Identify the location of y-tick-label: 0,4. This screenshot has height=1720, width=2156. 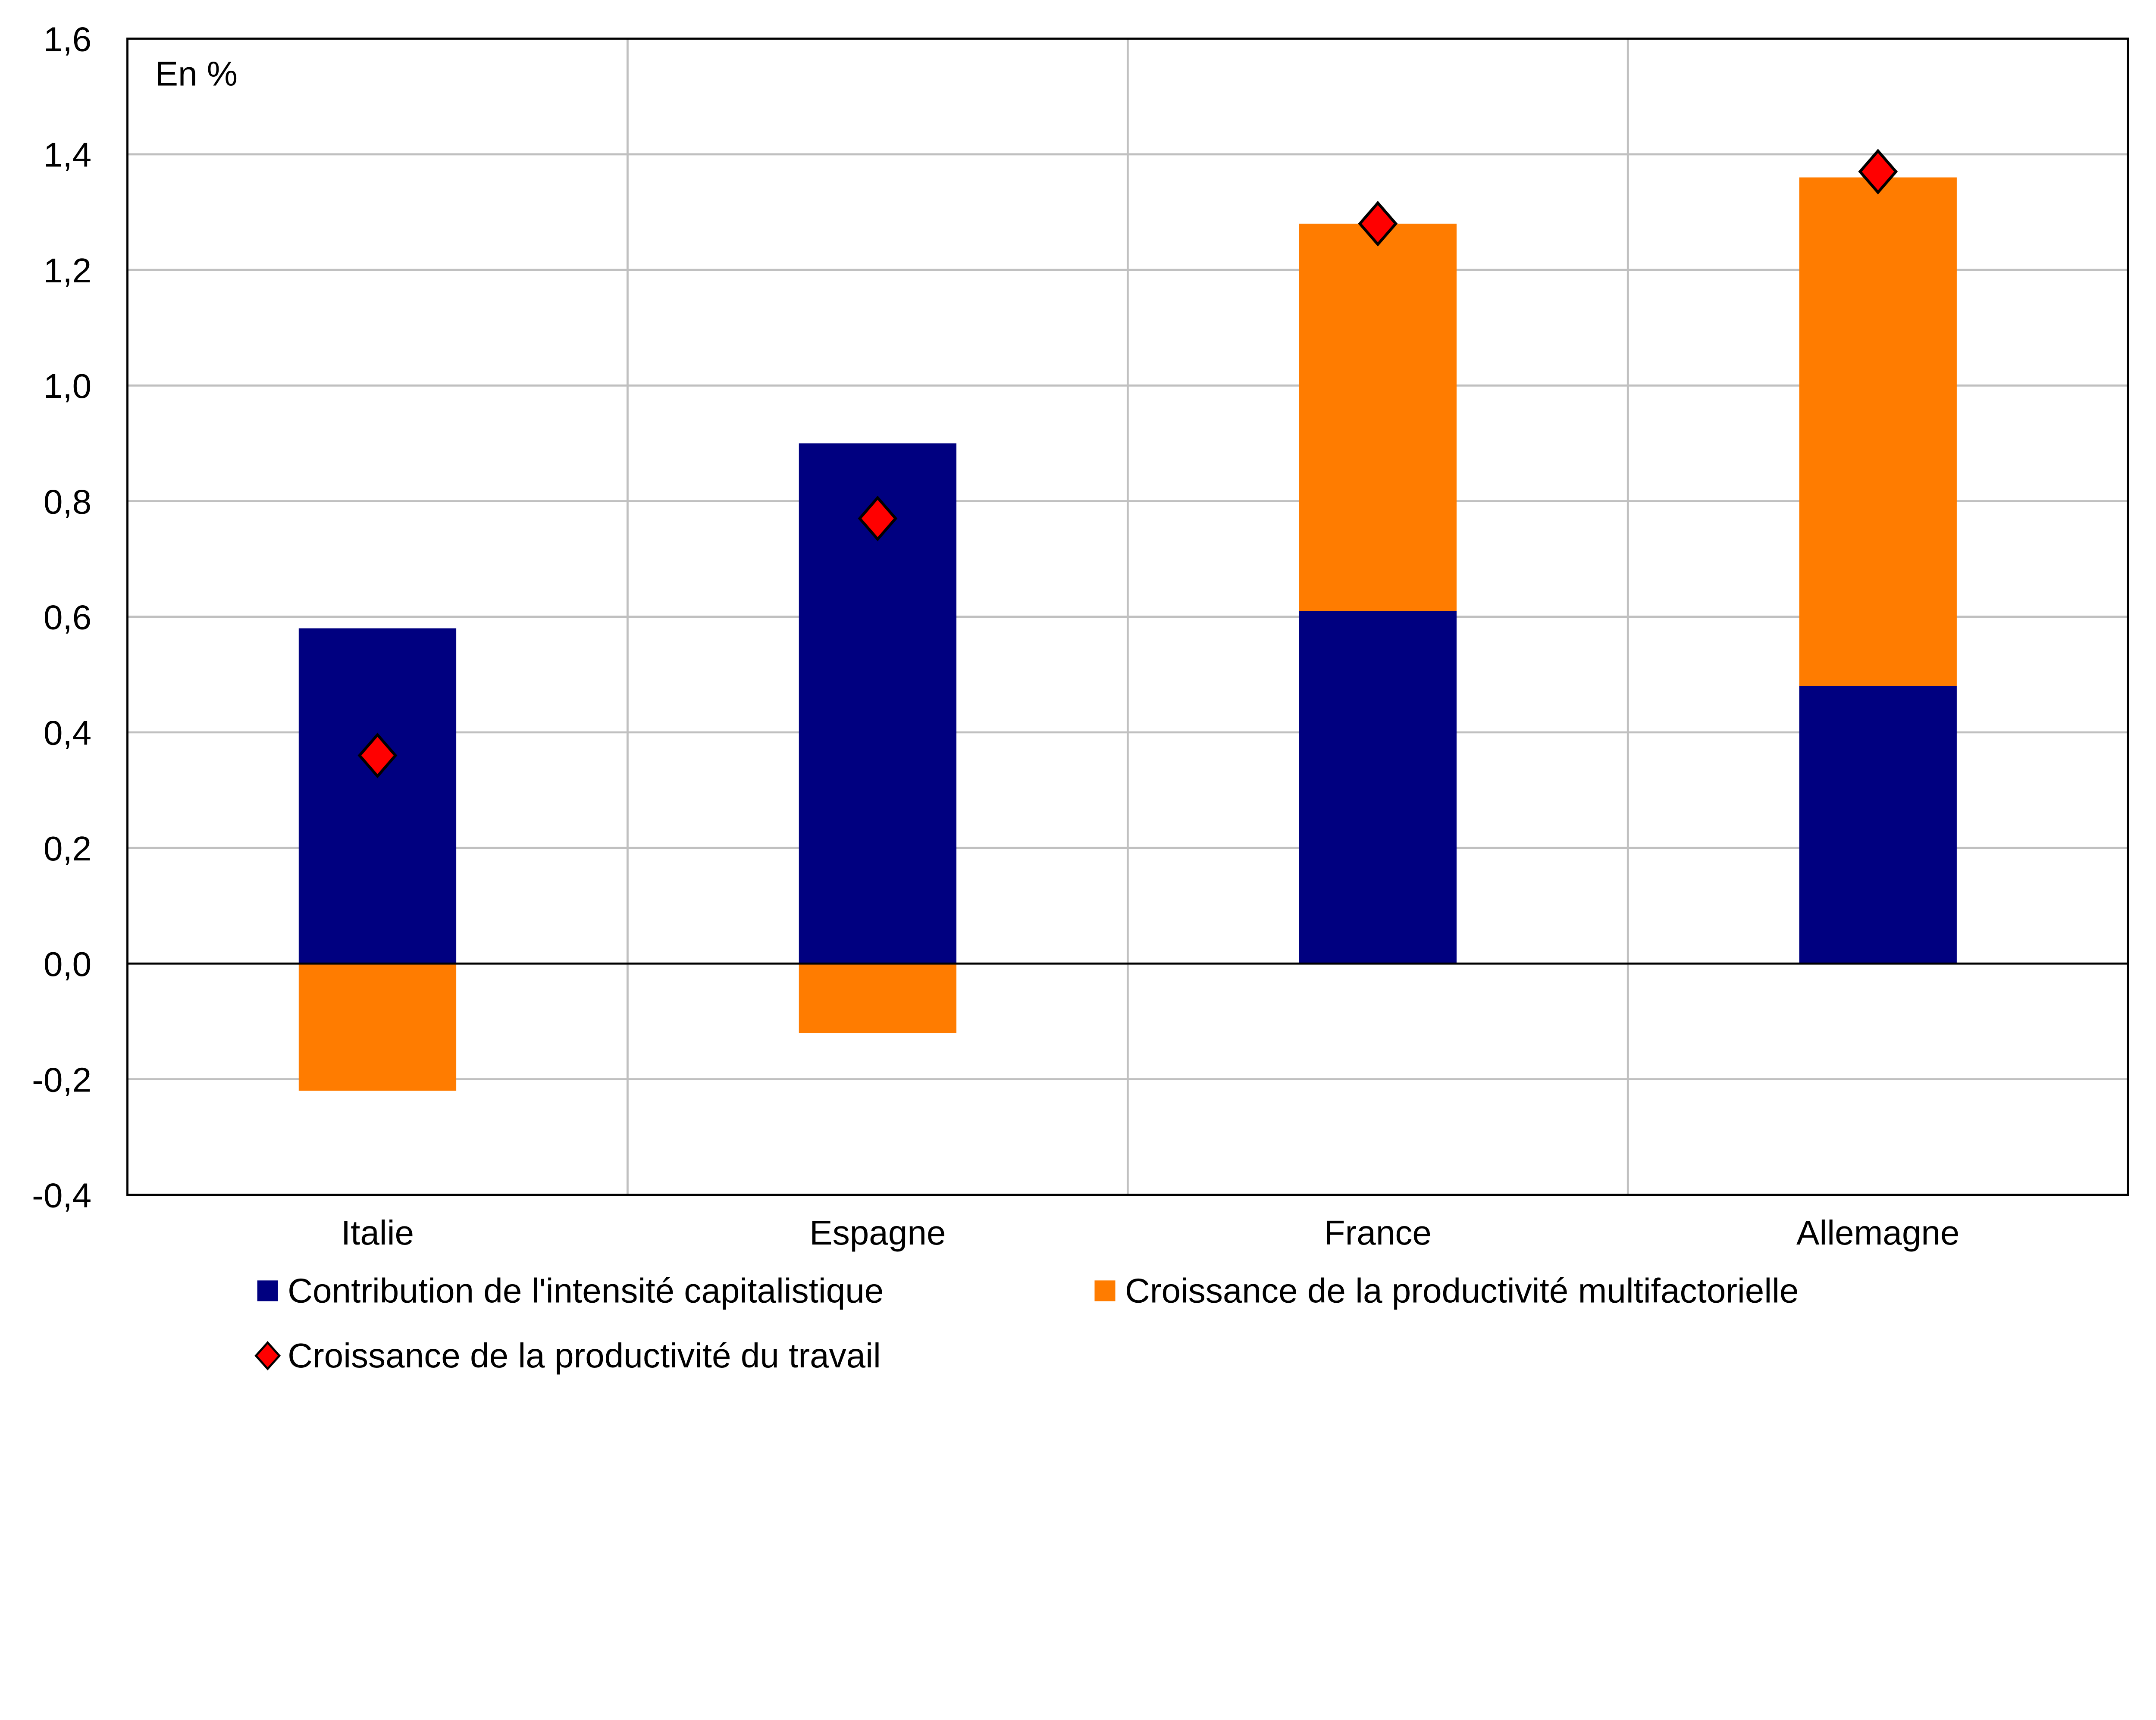
(67, 732).